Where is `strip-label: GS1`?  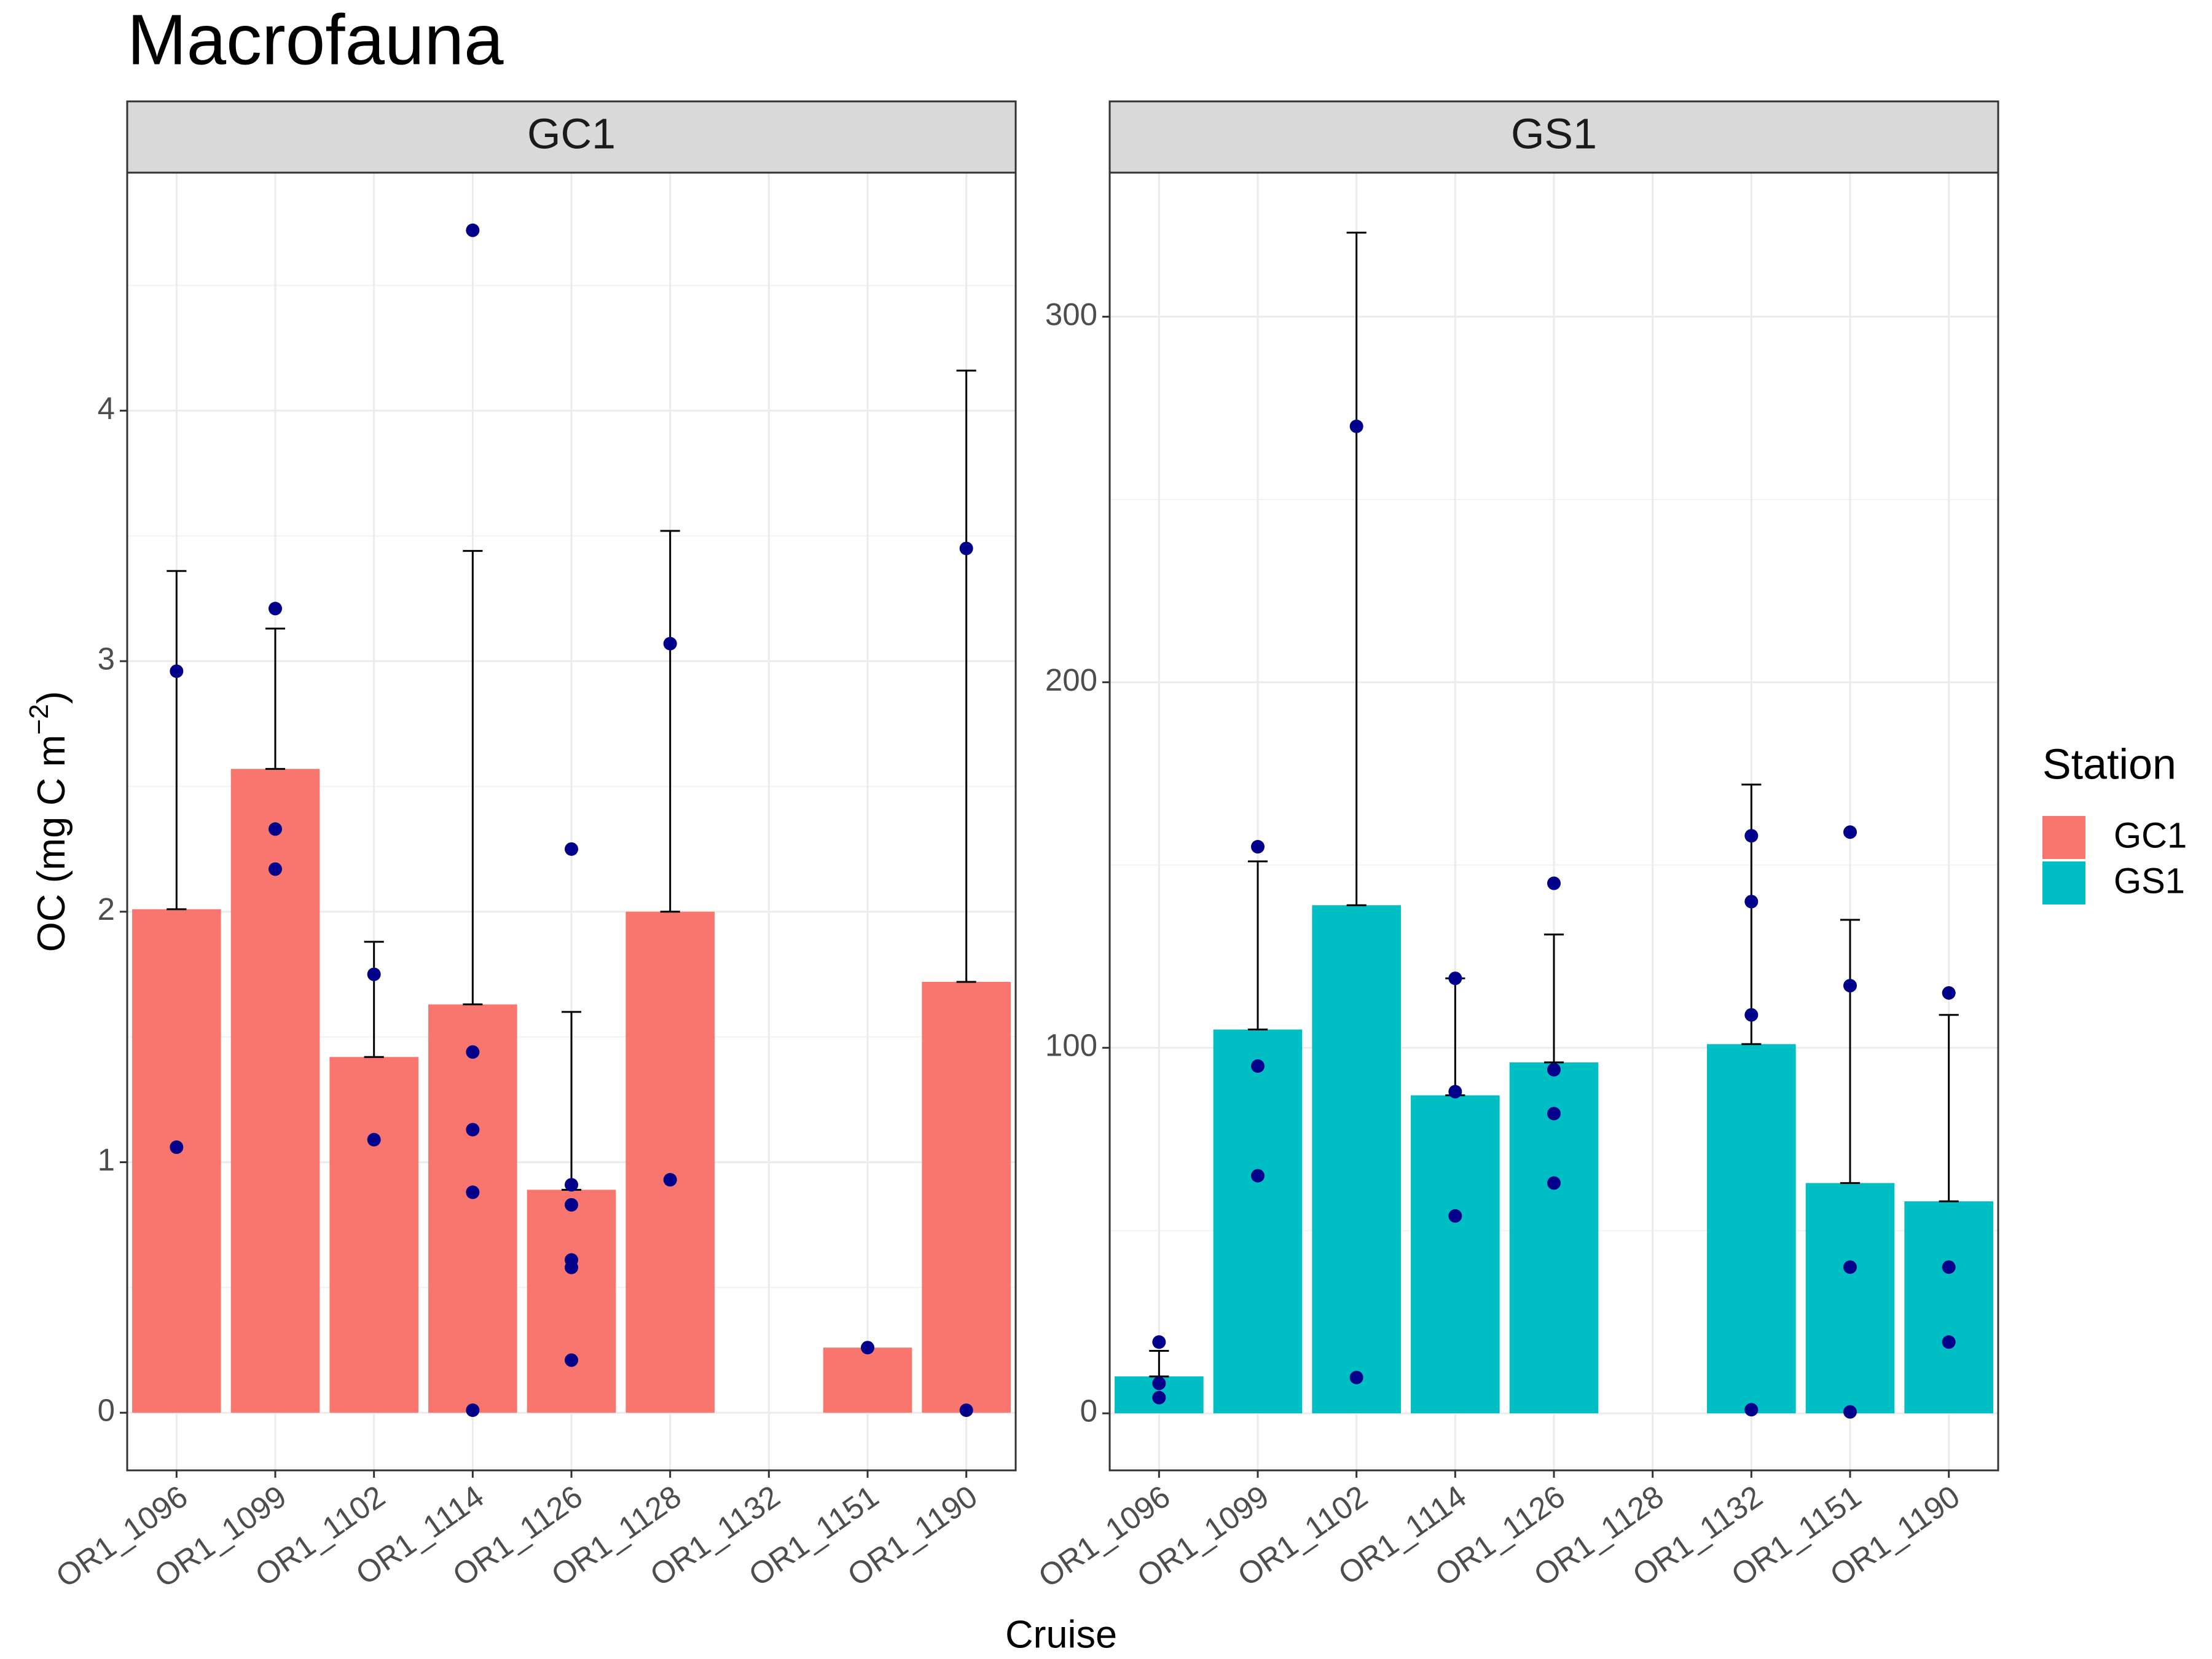
strip-label: GS1 is located at coordinates (1554, 133).